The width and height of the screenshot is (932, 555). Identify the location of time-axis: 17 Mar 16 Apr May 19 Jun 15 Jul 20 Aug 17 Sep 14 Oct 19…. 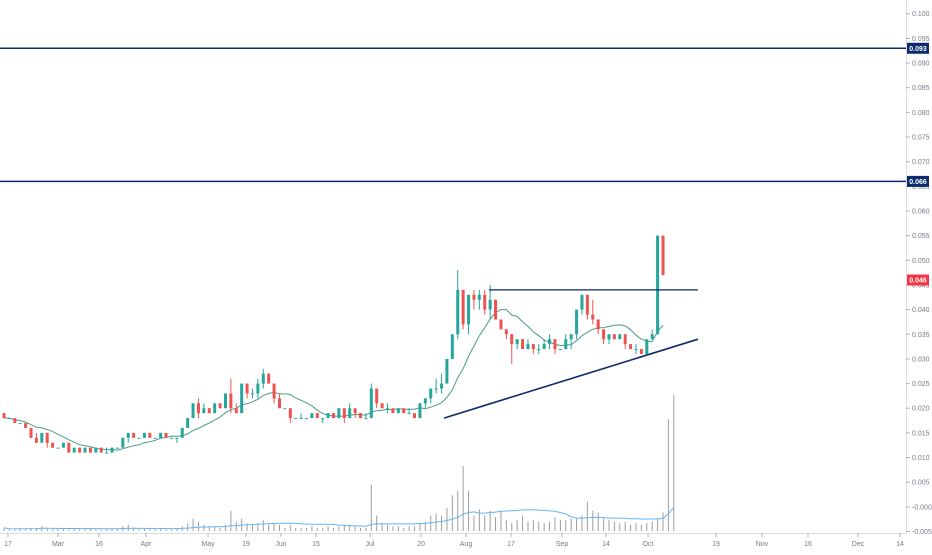
(454, 540).